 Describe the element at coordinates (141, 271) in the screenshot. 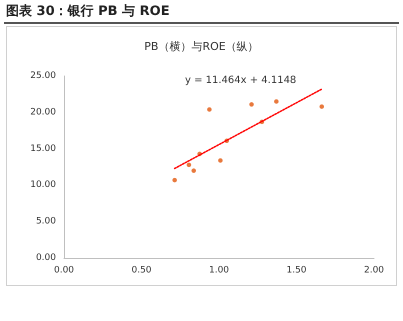

I see `x-tick-label: 0.50` at that location.